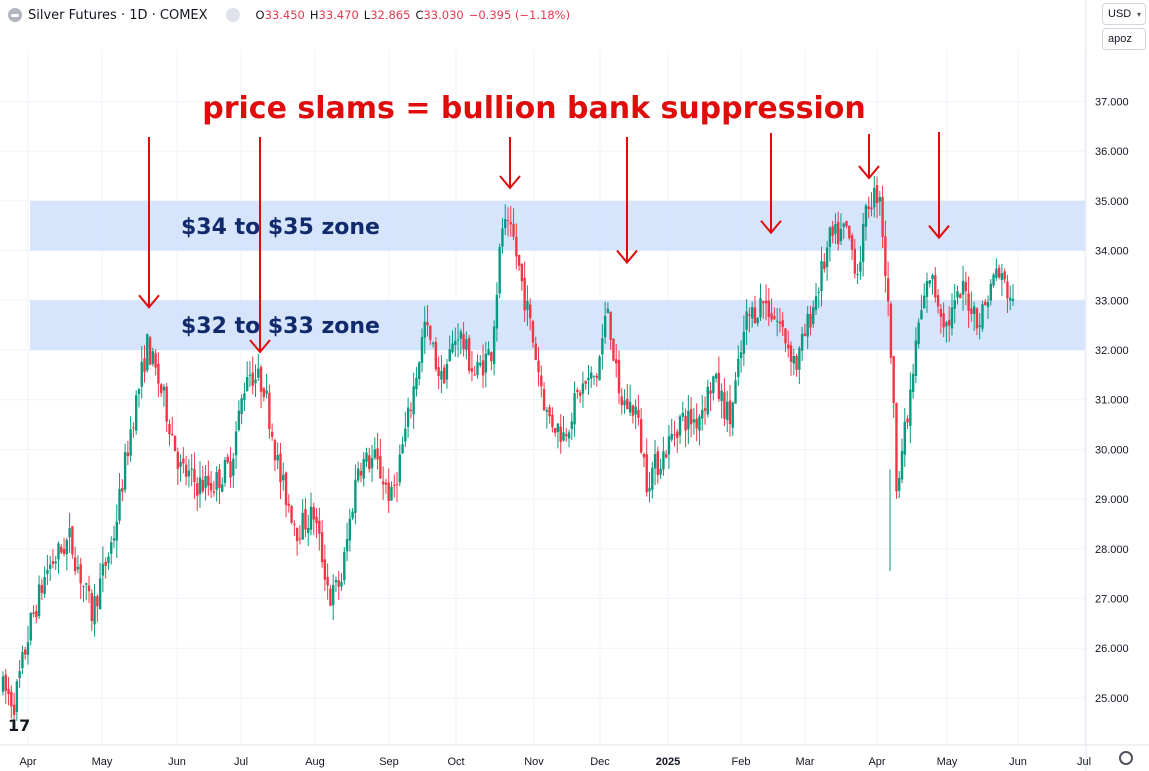 This screenshot has height=771, width=1149. I want to click on ohlc-value: −0.395 (−1.18%), so click(519, 15).